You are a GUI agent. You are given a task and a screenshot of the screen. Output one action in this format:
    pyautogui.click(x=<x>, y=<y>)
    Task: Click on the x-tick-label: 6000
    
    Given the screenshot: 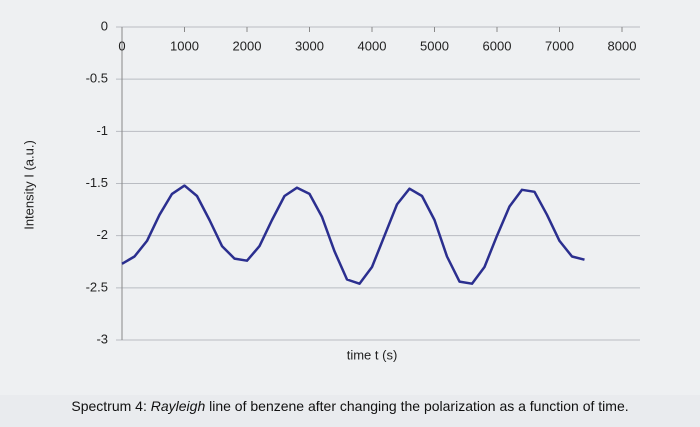 What is the action you would take?
    pyautogui.click(x=497, y=45)
    